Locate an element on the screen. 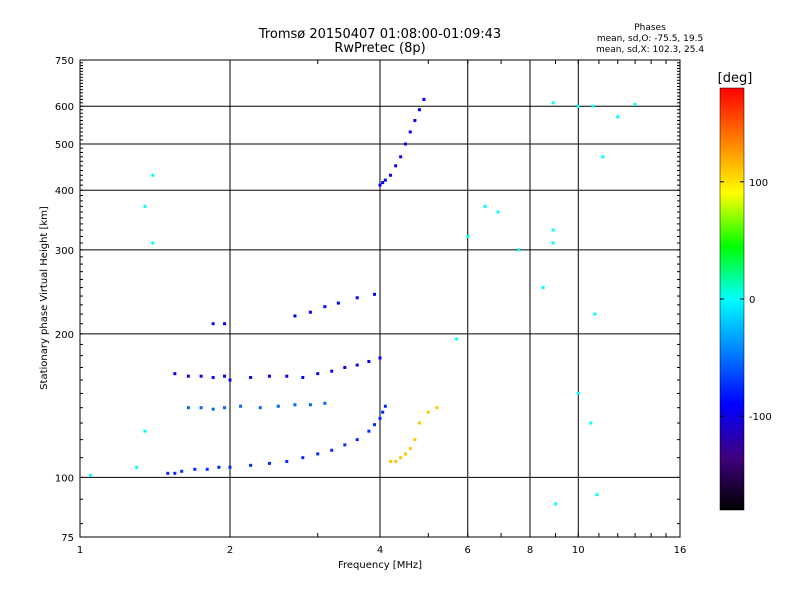  y-tick-label: 500 is located at coordinates (64, 145).